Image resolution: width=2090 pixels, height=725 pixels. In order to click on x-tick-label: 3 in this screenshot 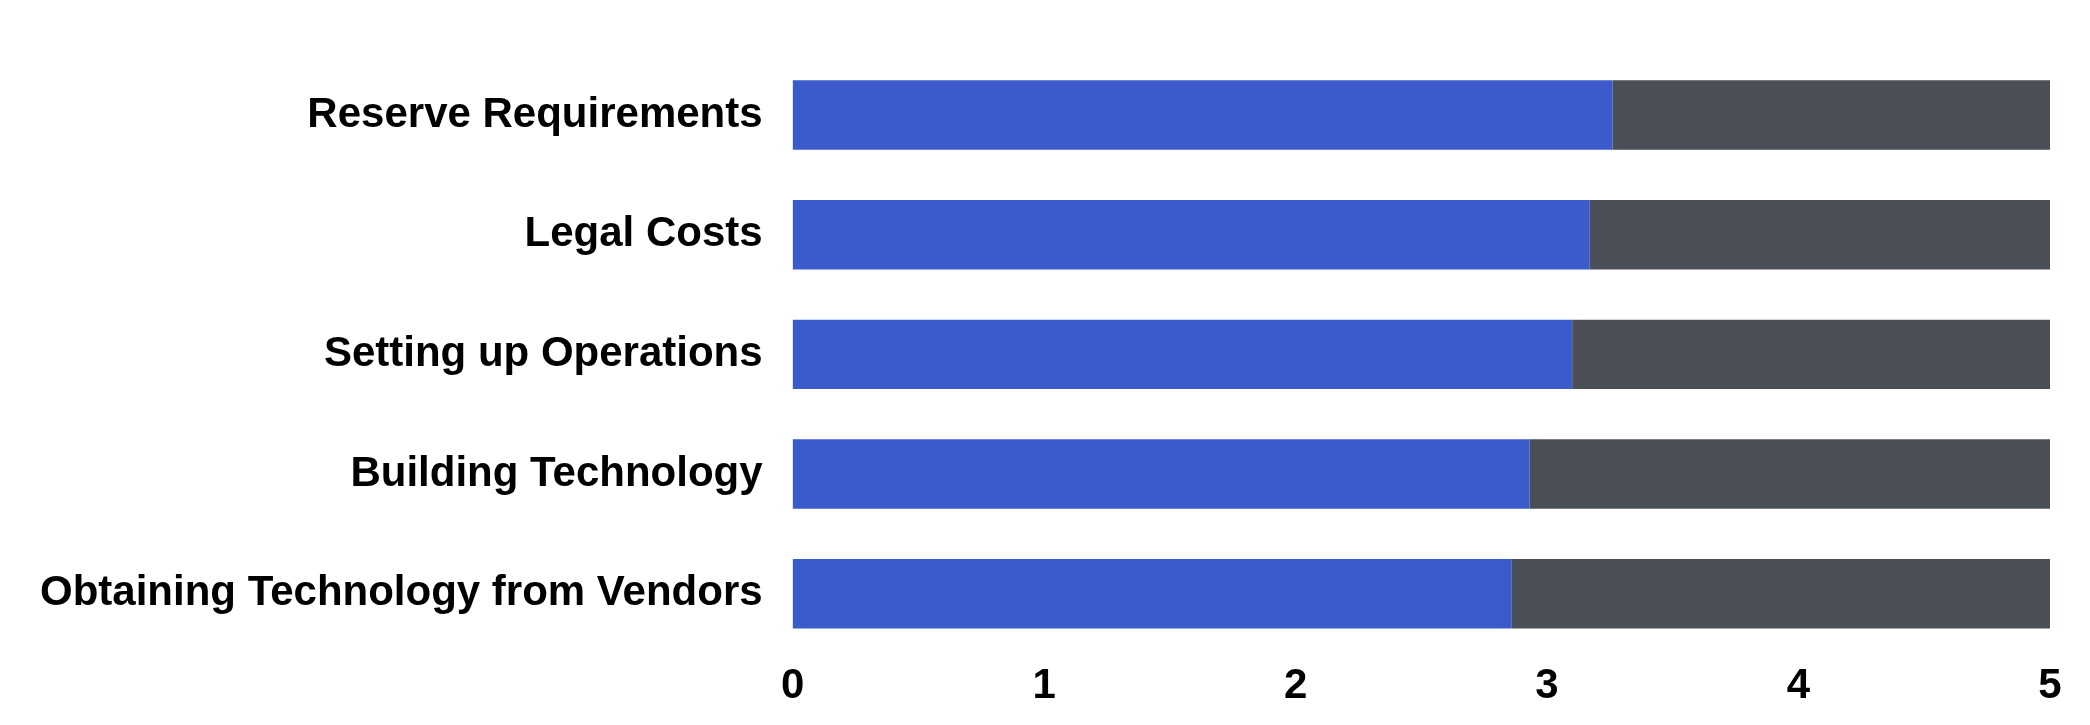, I will do `click(1547, 684)`.